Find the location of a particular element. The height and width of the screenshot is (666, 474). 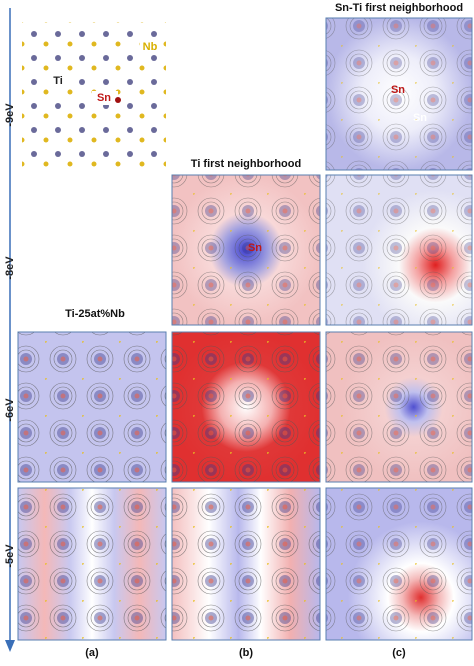

axis-arrow is located at coordinates (10, 646).